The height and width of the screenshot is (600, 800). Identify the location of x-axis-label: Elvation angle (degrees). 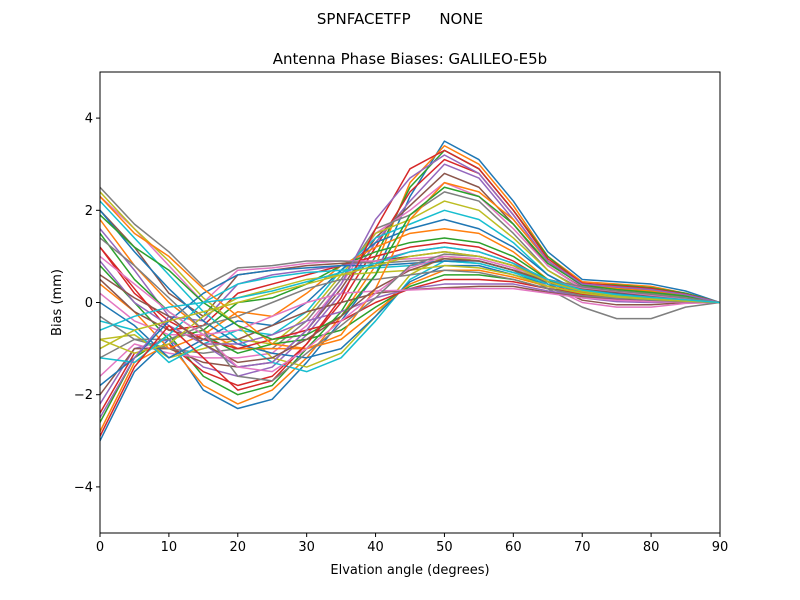
(409, 570).